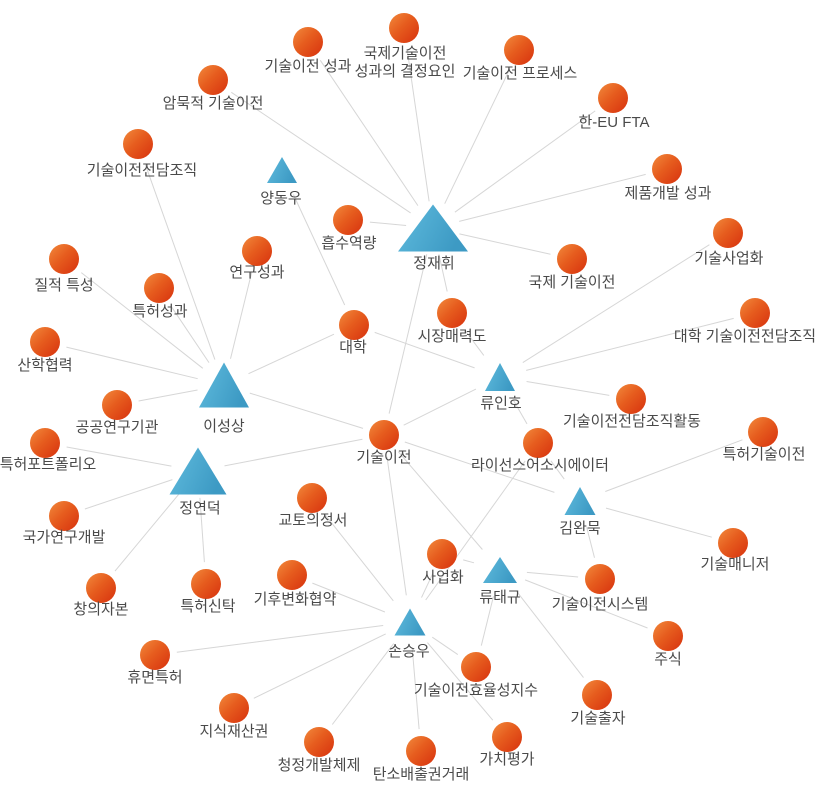  What do you see at coordinates (312, 498) in the screenshot?
I see `keyword-node-k_kyoto` at bounding box center [312, 498].